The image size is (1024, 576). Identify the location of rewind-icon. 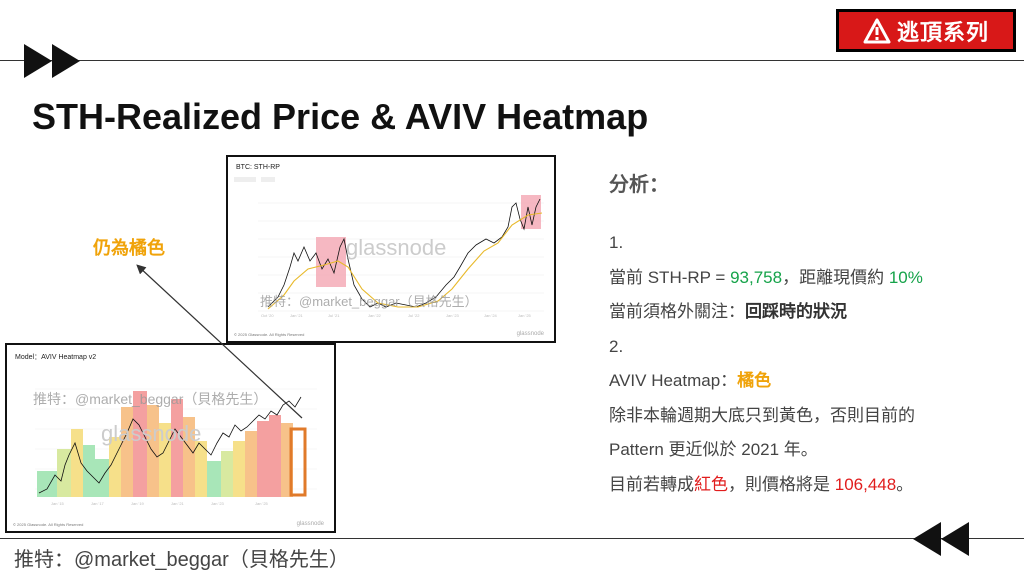
(941, 539).